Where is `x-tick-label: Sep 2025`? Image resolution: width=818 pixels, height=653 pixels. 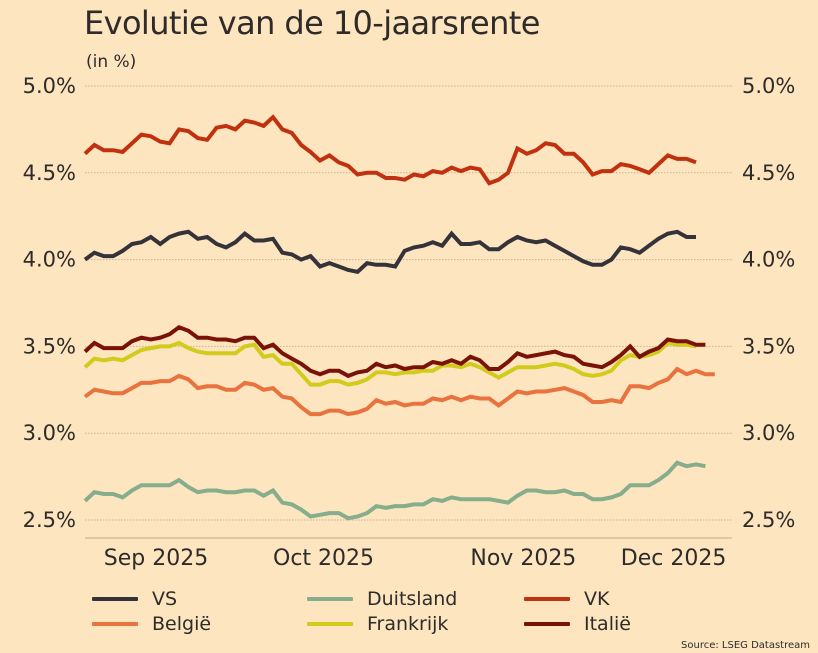 x-tick-label: Sep 2025 is located at coordinates (156, 558).